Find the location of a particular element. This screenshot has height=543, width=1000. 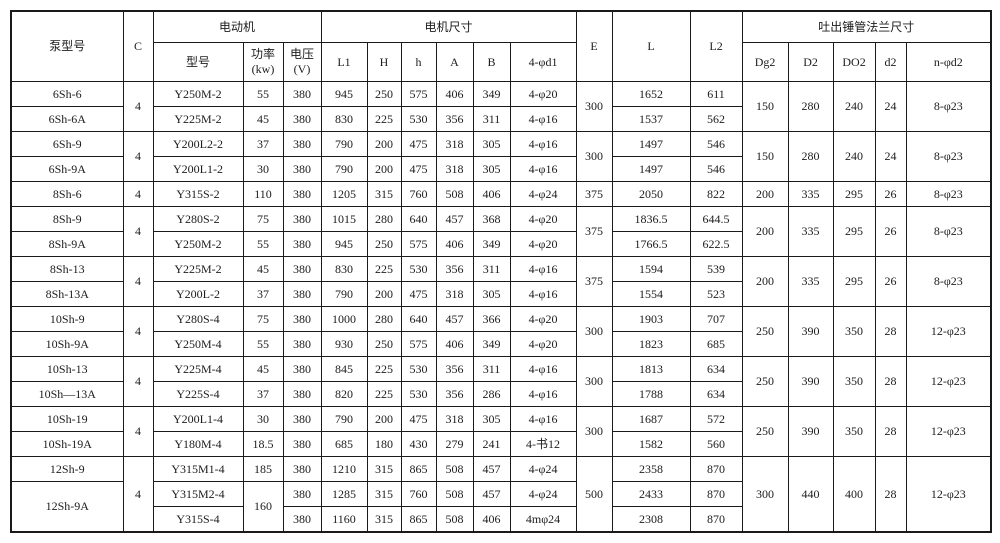

table-cell: 8-φ23 is located at coordinates (948, 281).